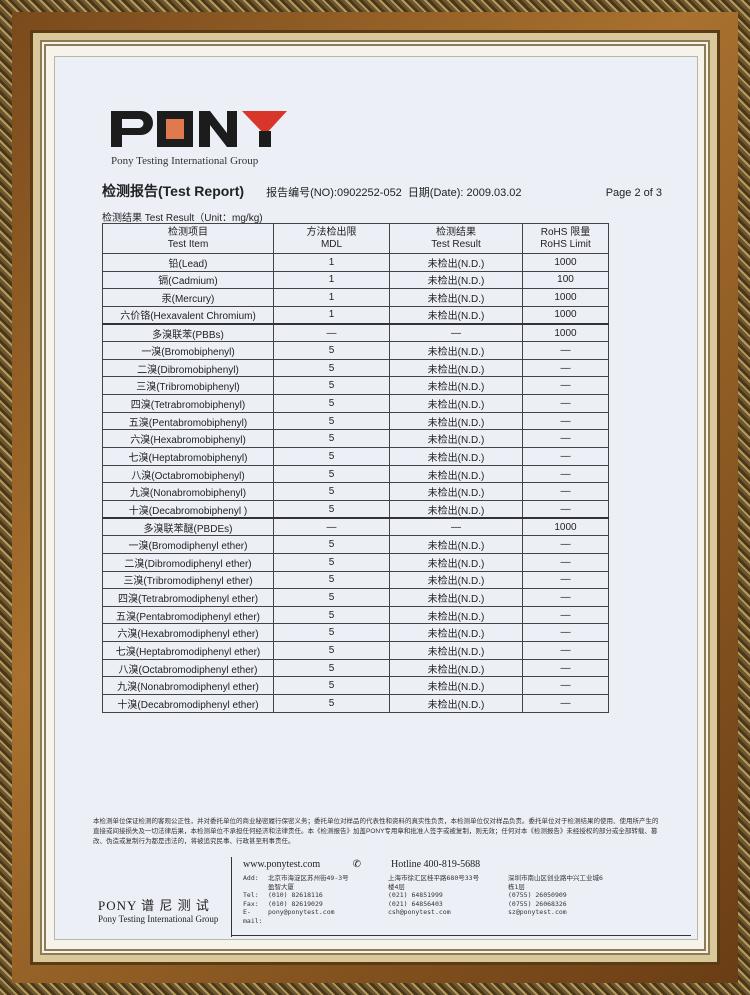 Image resolution: width=750 pixels, height=995 pixels. Describe the element at coordinates (188, 232) in the screenshot. I see `column-header-label: 检测项目` at that location.